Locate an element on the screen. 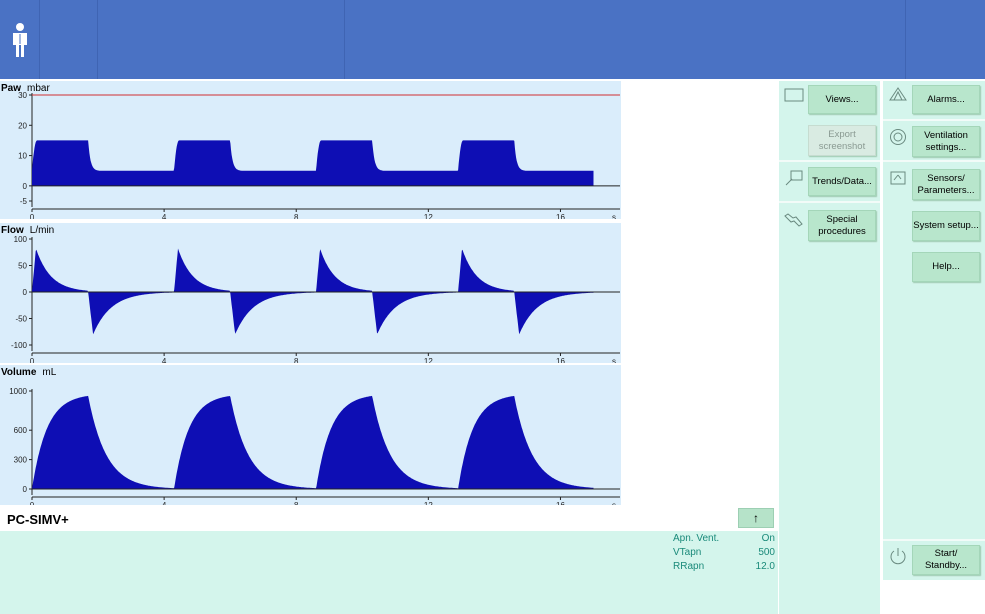  paw-title: Paw is located at coordinates (11, 88).